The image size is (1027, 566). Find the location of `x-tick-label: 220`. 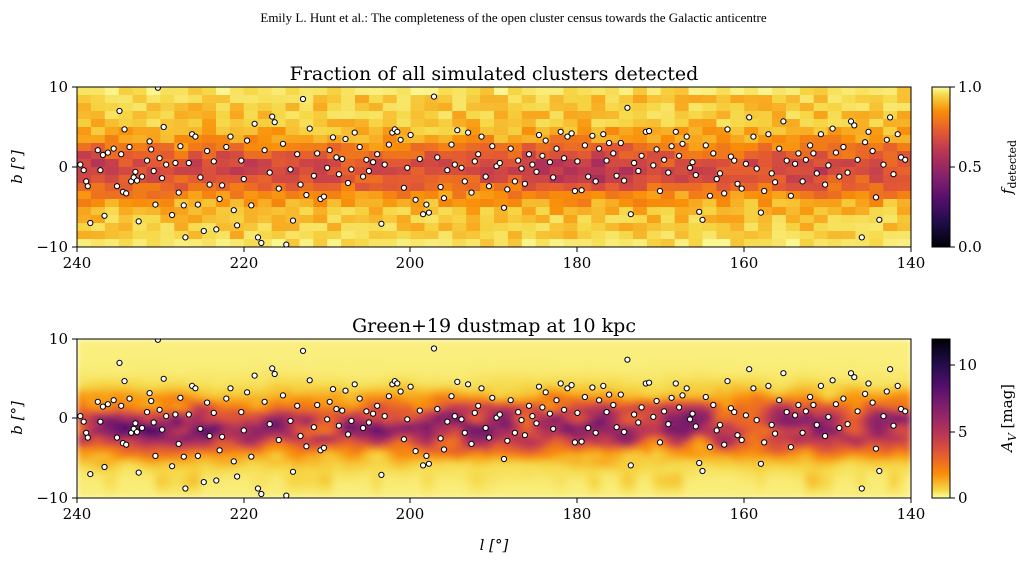

x-tick-label: 220 is located at coordinates (244, 263).